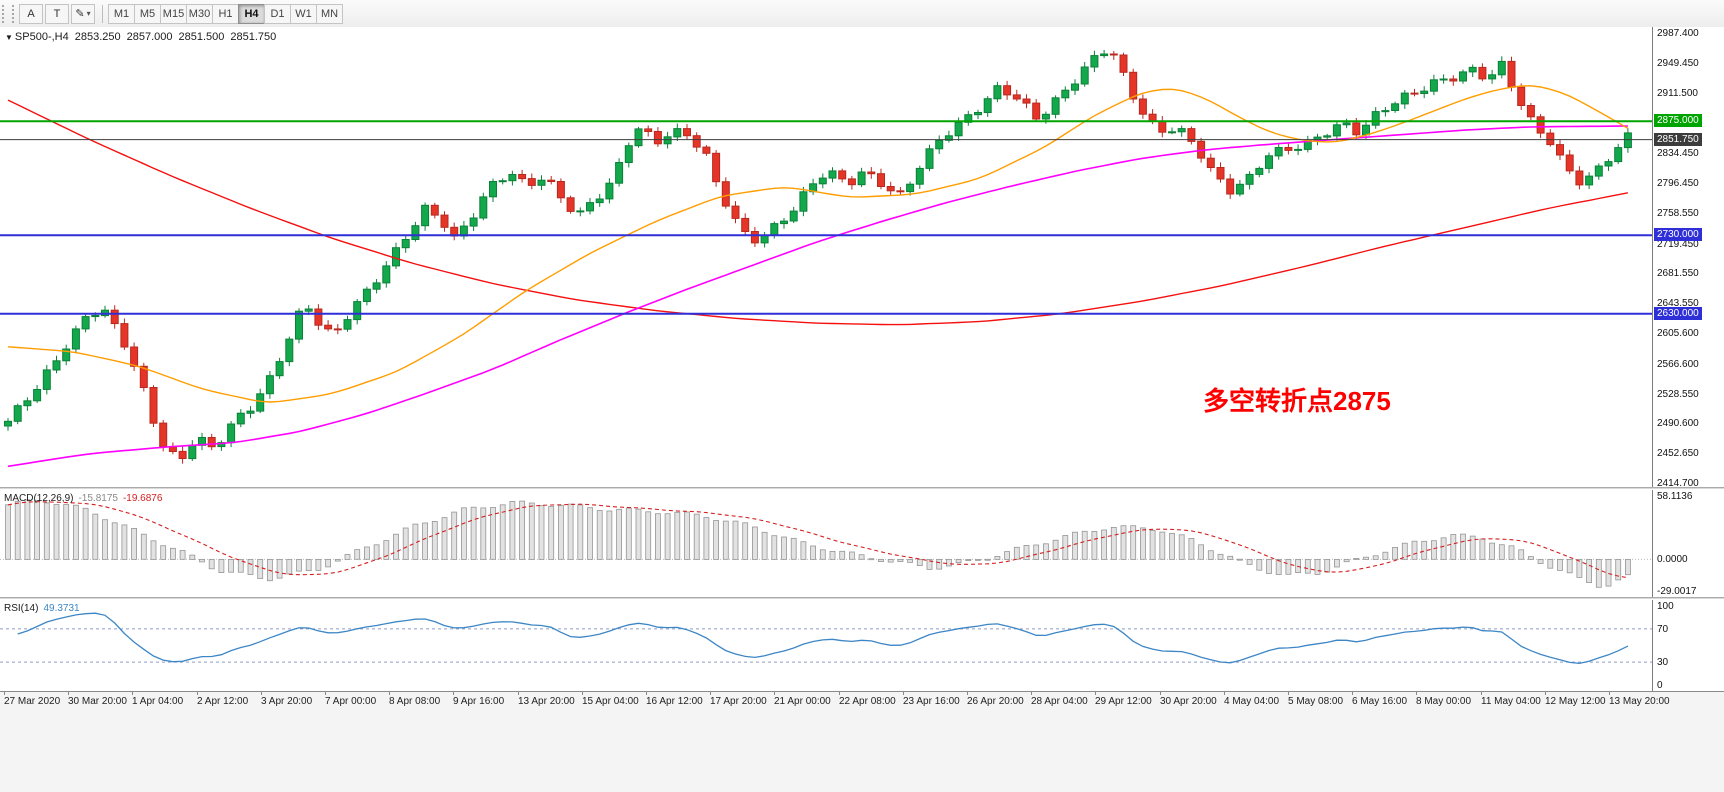 The height and width of the screenshot is (792, 1724). What do you see at coordinates (173, 13) in the screenshot?
I see `timeframe-m15-button: M15` at bounding box center [173, 13].